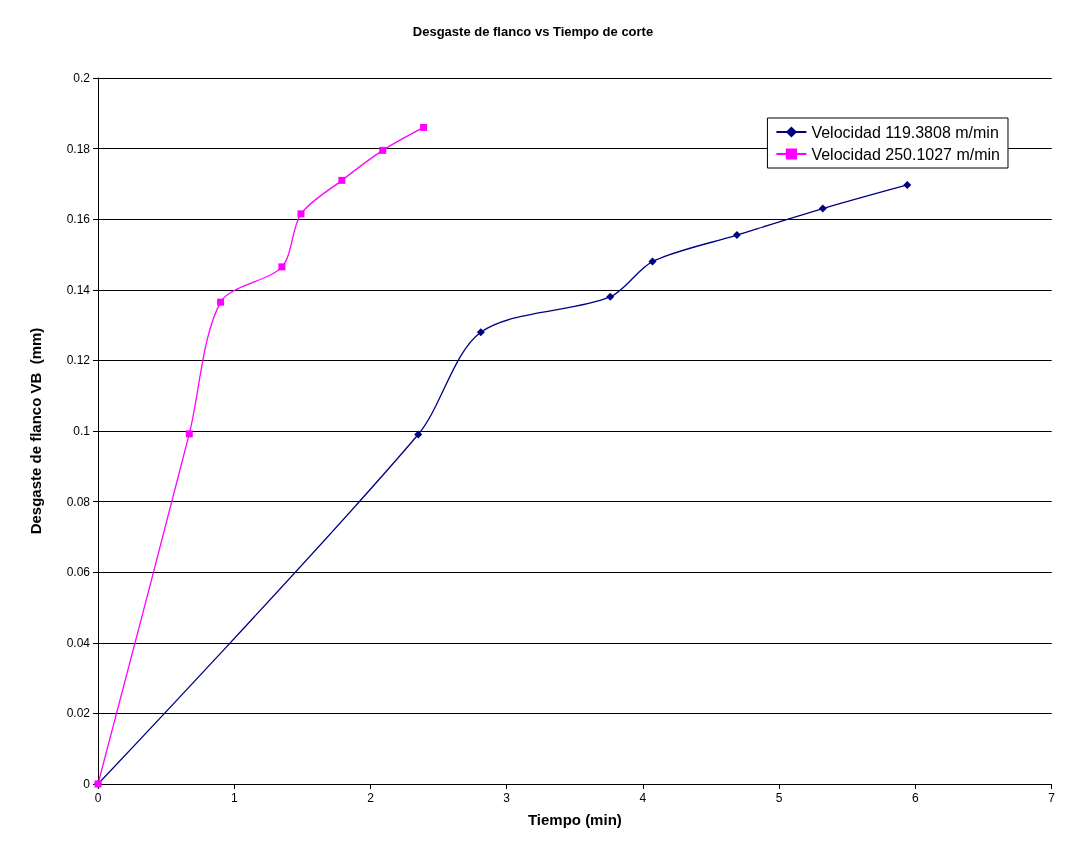 The image size is (1067, 849). Describe the element at coordinates (82, 431) in the screenshot. I see `y-tick-label: 0.1` at that location.